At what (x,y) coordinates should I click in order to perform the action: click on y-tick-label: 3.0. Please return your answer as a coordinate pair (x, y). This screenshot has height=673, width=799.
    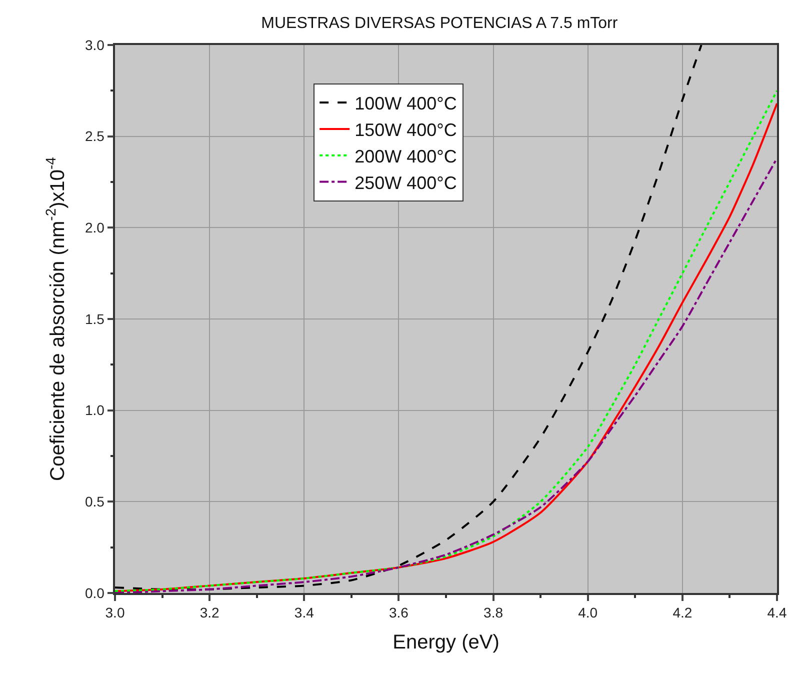
    Looking at the image, I should click on (94, 44).